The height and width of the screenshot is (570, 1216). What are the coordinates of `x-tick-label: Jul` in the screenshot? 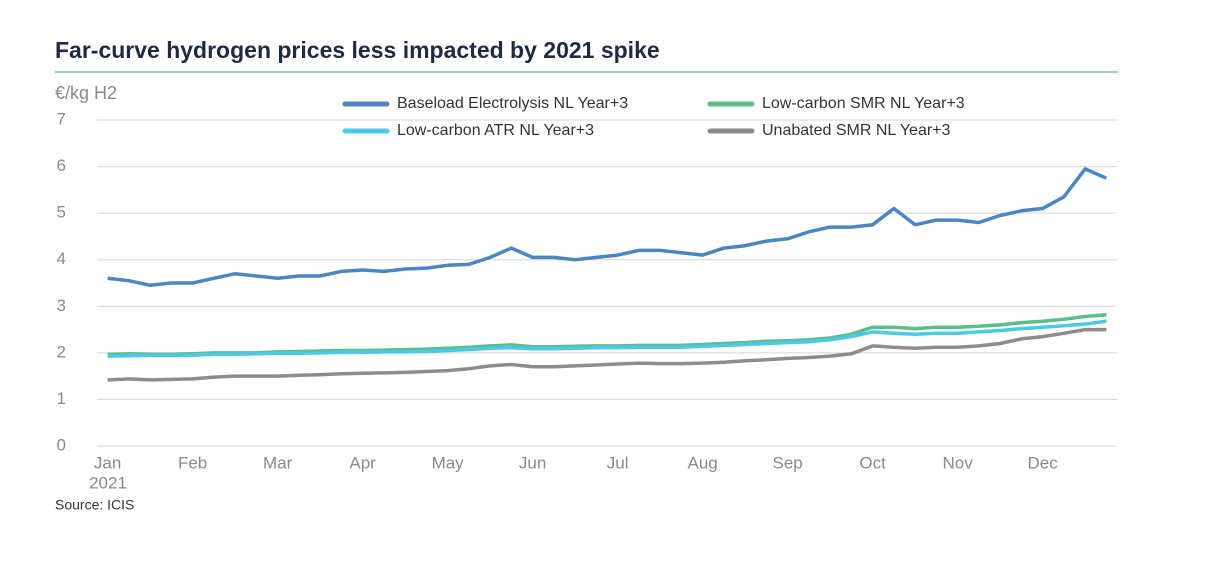 It's located at (618, 462).